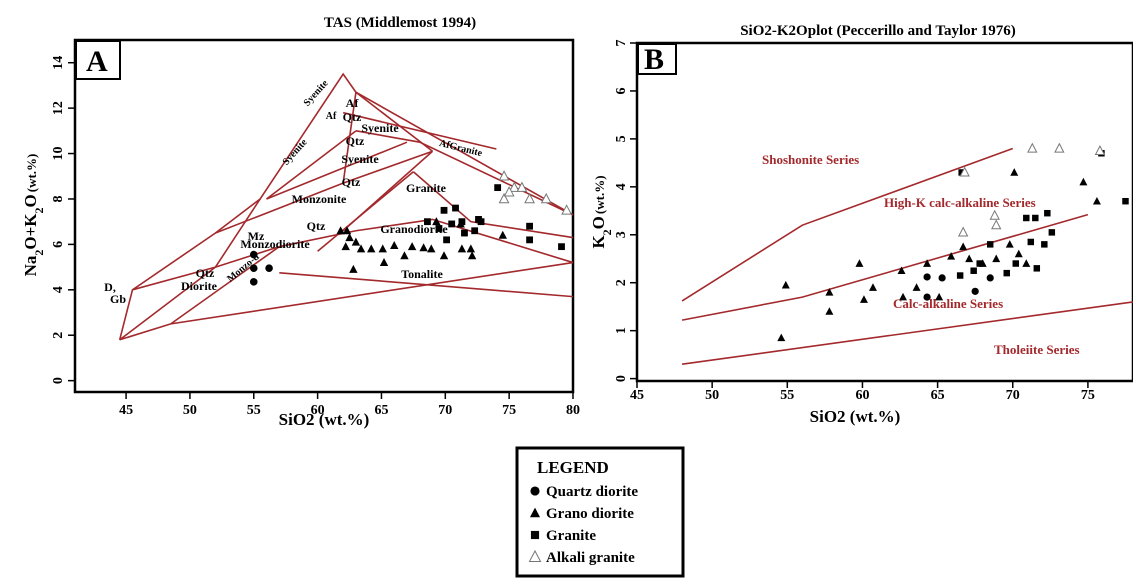  What do you see at coordinates (654, 59) in the screenshot?
I see `panel-b-label: B` at bounding box center [654, 59].